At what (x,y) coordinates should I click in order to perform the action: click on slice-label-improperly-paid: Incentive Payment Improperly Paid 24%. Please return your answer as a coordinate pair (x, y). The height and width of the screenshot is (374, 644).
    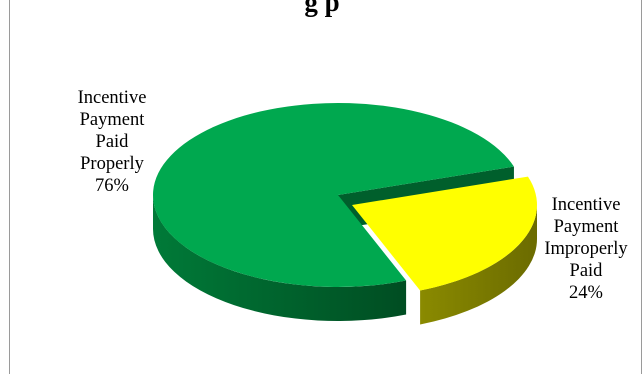
    Looking at the image, I should click on (586, 249).